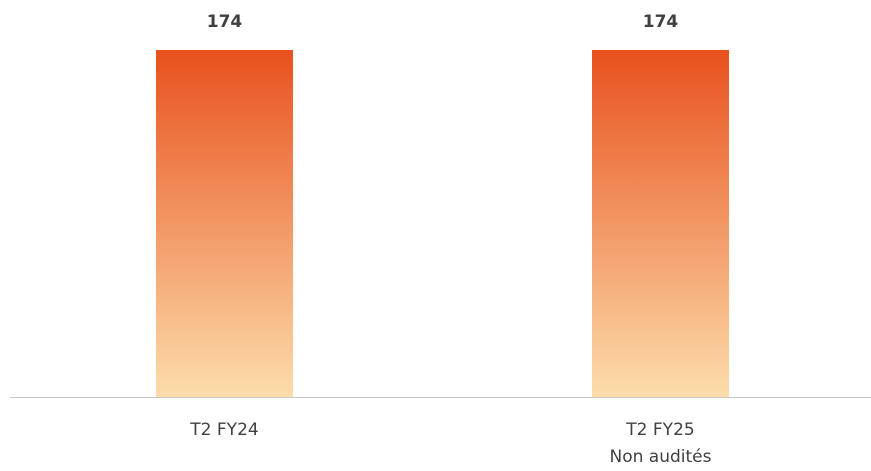  Describe the element at coordinates (660, 443) in the screenshot. I see `x-tick-label: T2 FY25 Non audités` at that location.